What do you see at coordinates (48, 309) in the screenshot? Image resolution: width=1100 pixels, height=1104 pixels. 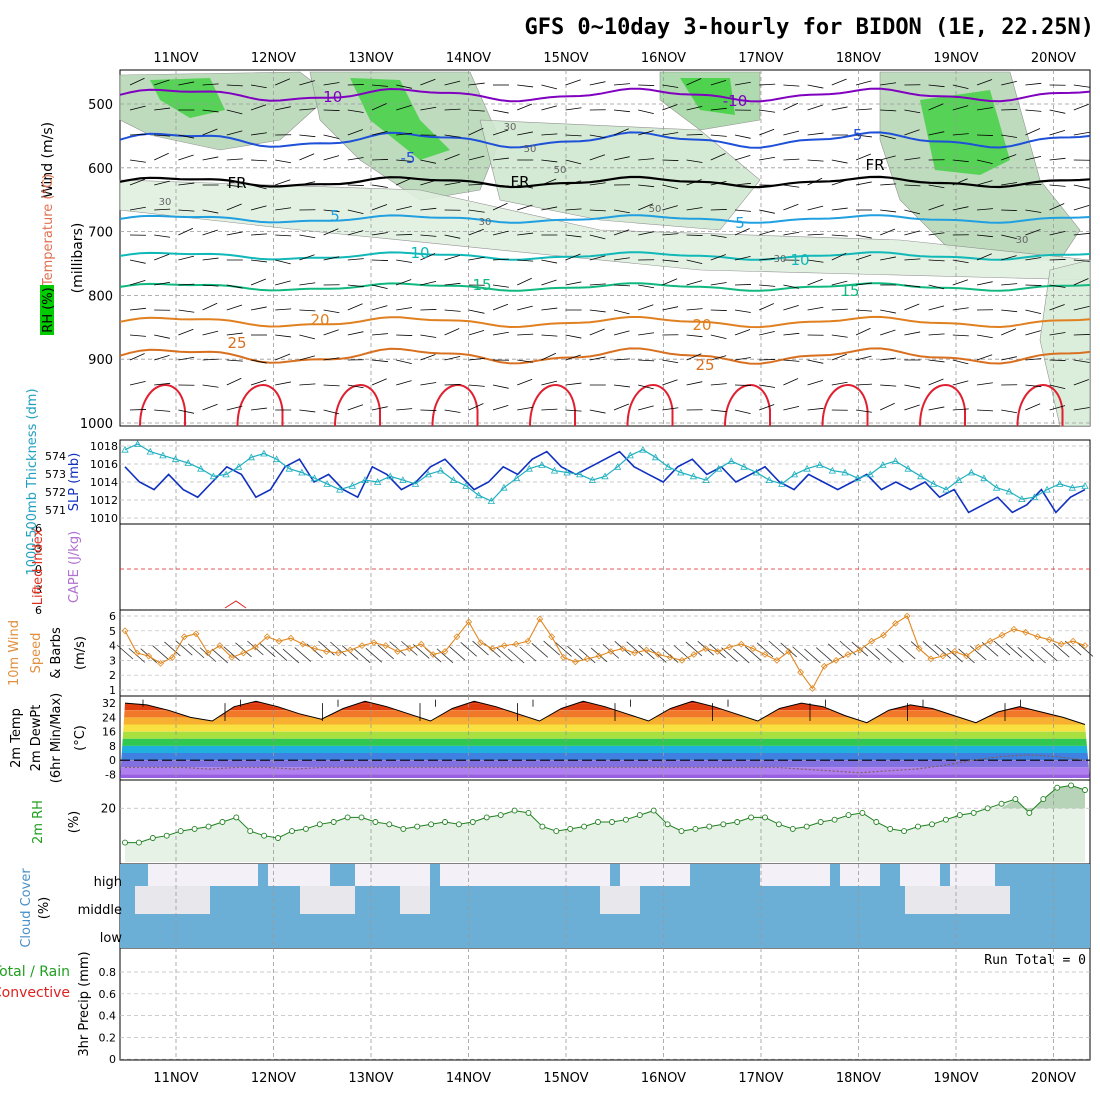 I see `ylabel-rh: RH (%)` at bounding box center [48, 309].